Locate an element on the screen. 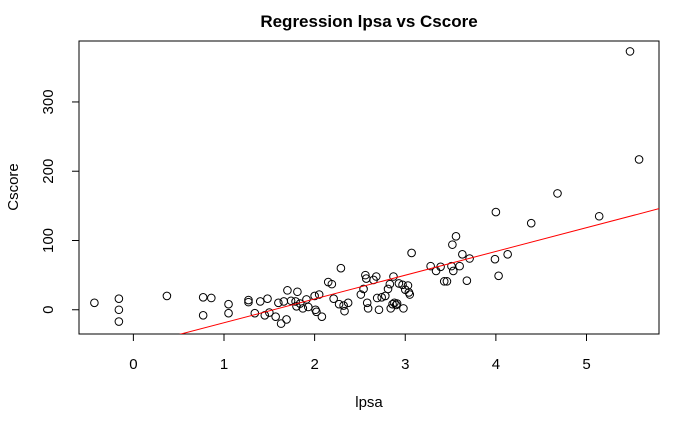 The image size is (700, 432). y-tick-label: 0 is located at coordinates (48, 310).